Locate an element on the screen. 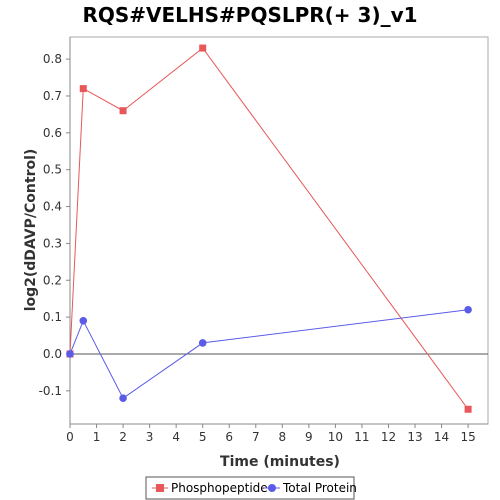  x-tick-label: 5 is located at coordinates (203, 437).